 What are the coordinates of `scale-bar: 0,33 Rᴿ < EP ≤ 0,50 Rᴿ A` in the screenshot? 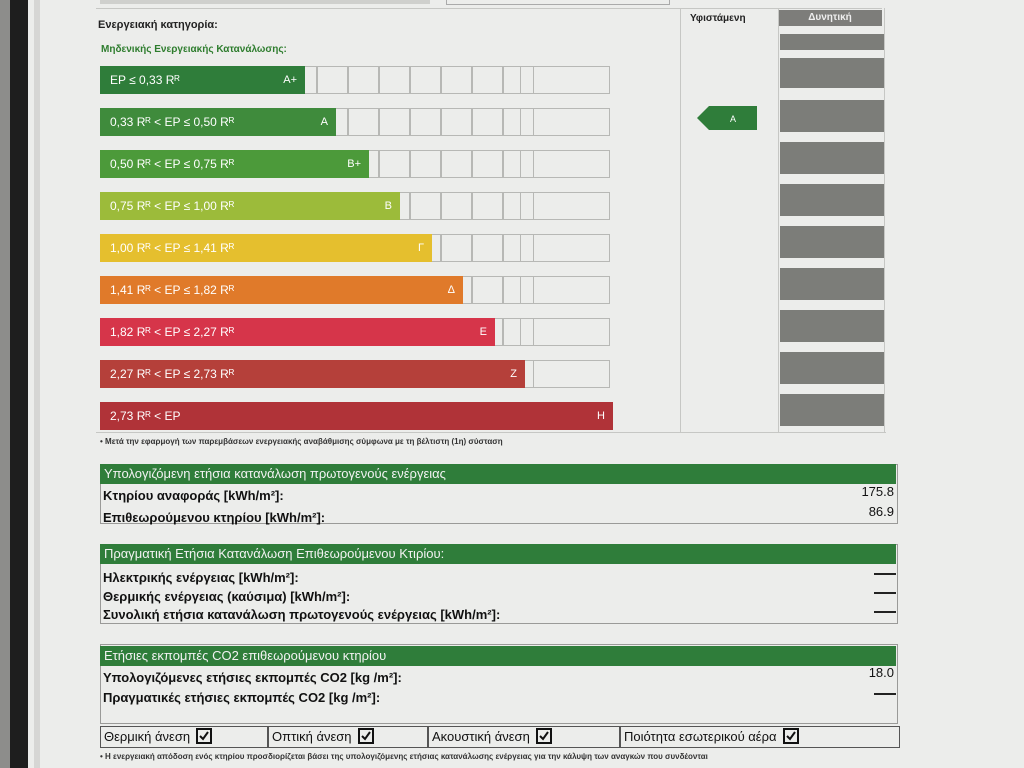 It's located at (218, 122).